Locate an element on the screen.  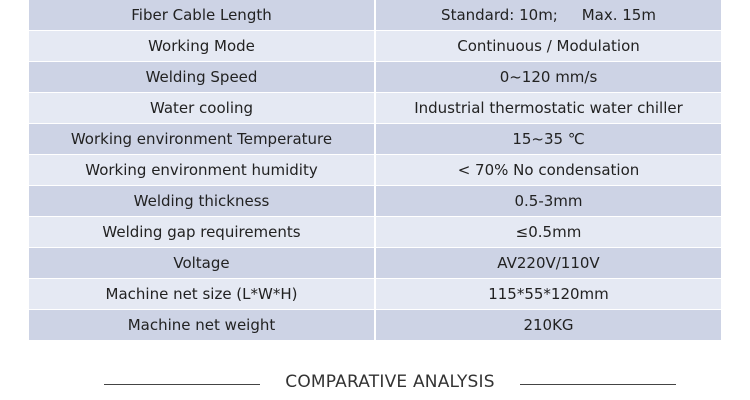
spec-row: Welding thickness 0.5-3mm is located at coordinates (375, 201).